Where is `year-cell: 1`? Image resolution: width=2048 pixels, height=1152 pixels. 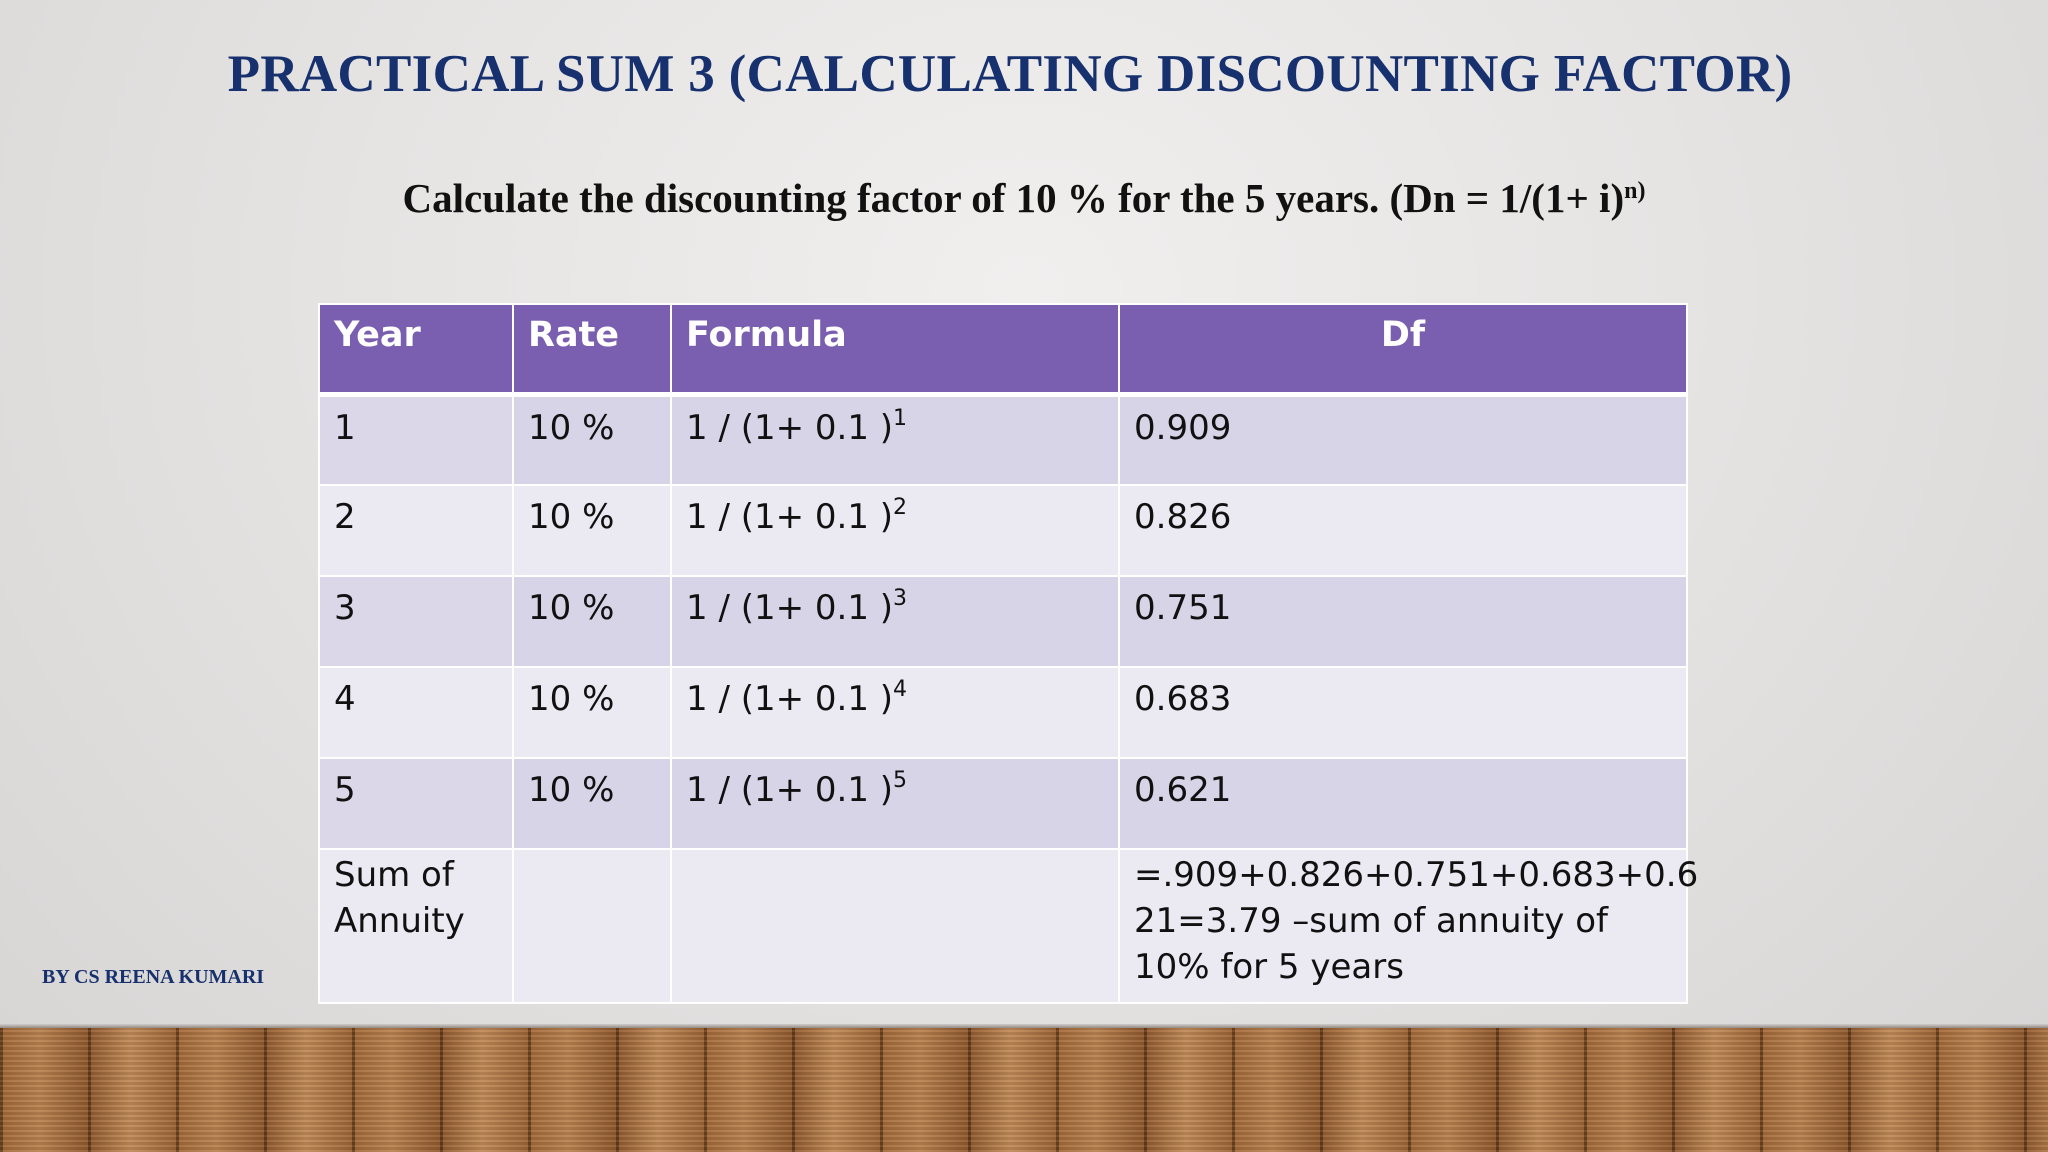 year-cell: 1 is located at coordinates (416, 439).